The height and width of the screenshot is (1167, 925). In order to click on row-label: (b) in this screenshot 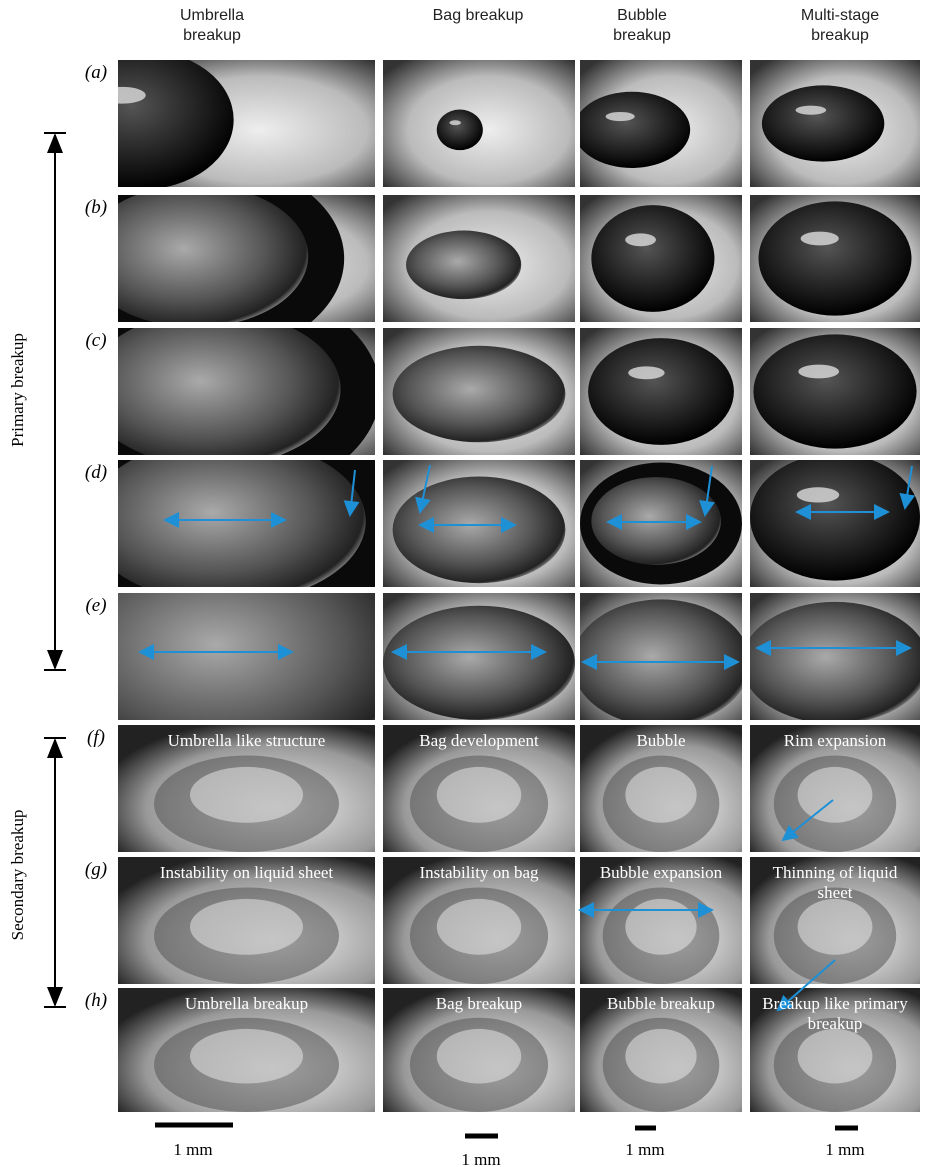, I will do `click(96, 207)`.